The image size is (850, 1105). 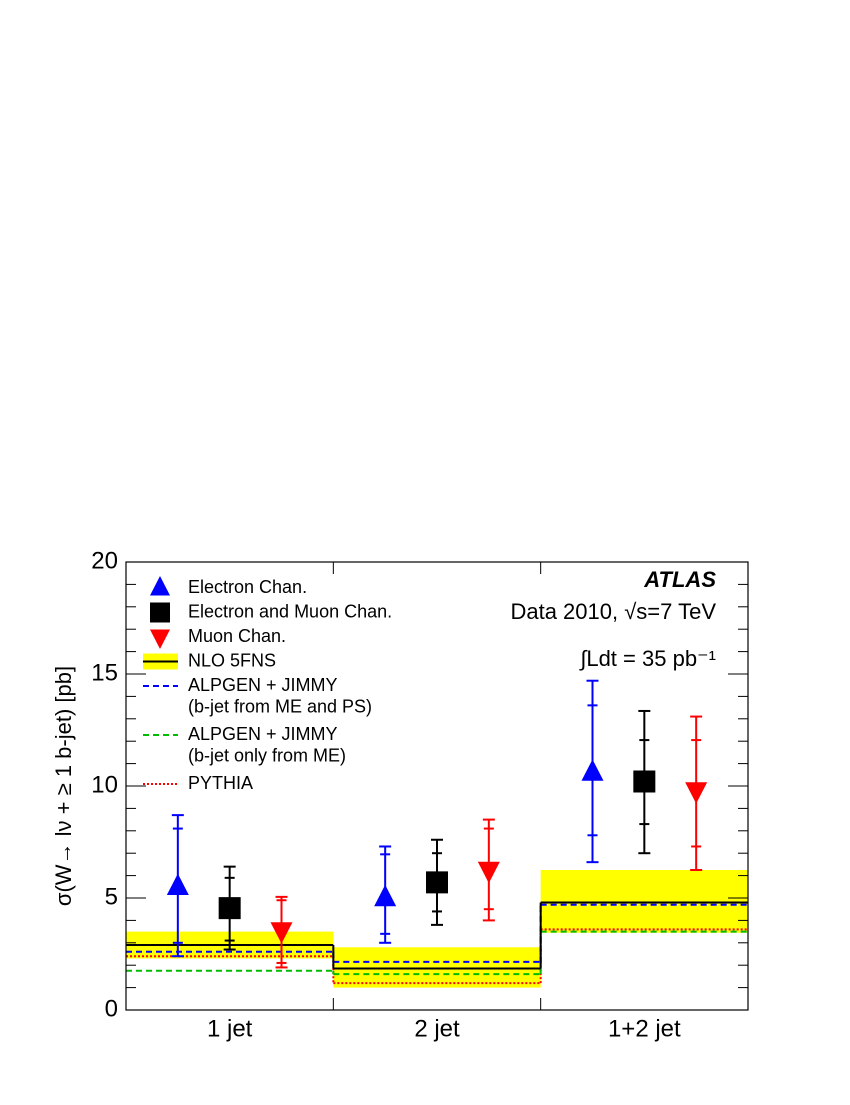 What do you see at coordinates (104, 560) in the screenshot?
I see `y-tick-label: 20` at bounding box center [104, 560].